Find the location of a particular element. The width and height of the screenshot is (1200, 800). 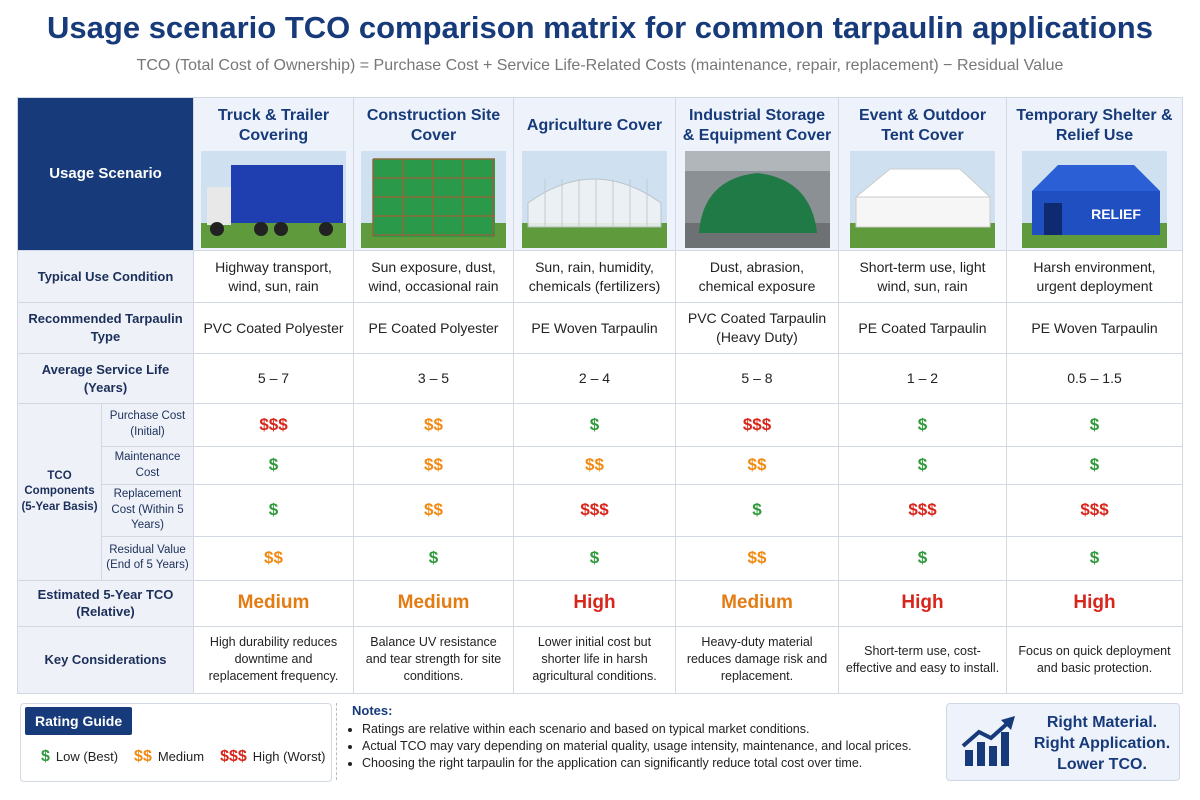

sub-label: Purchase Cost (Initial) is located at coordinates (147, 425).